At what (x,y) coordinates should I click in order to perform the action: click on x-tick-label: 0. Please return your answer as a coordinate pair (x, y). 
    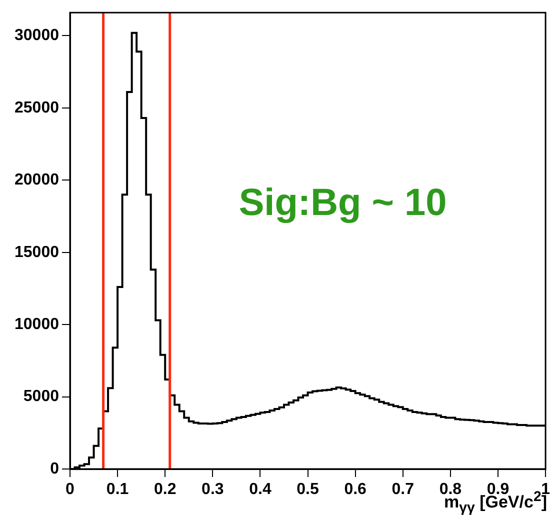
    Looking at the image, I should click on (70, 489).